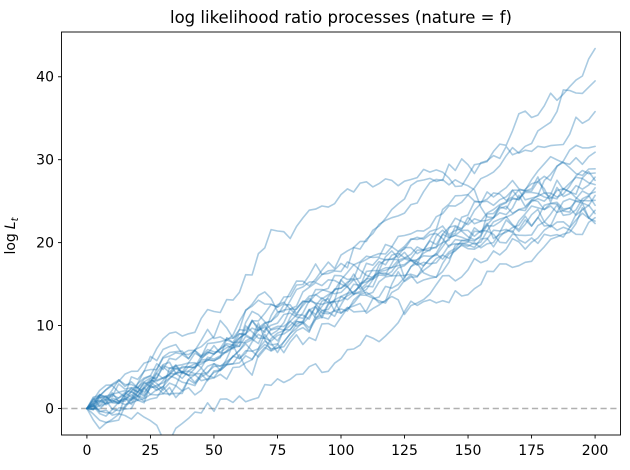  Describe the element at coordinates (49, 409) in the screenshot. I see `y-tick-label: 0` at that location.